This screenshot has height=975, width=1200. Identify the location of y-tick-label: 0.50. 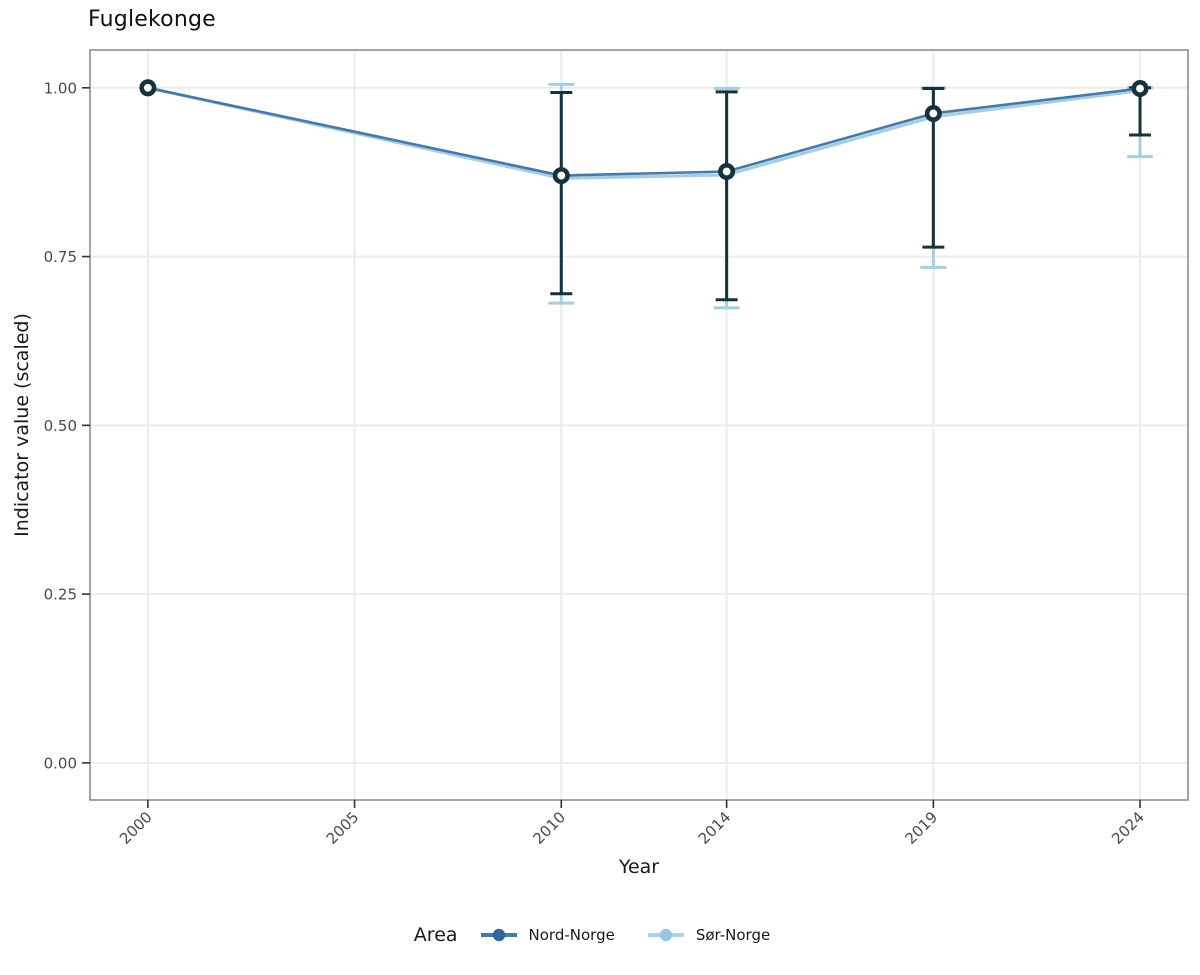
(60, 426).